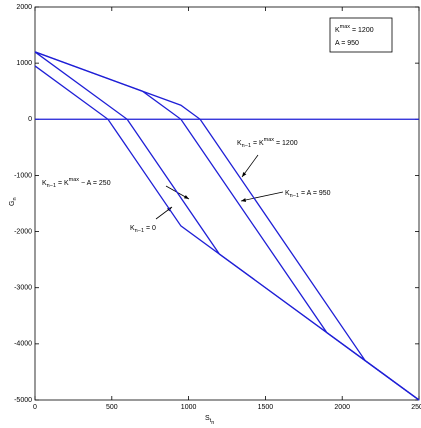 This screenshot has height=428, width=421. I want to click on x-tick-label: 500, so click(112, 407).